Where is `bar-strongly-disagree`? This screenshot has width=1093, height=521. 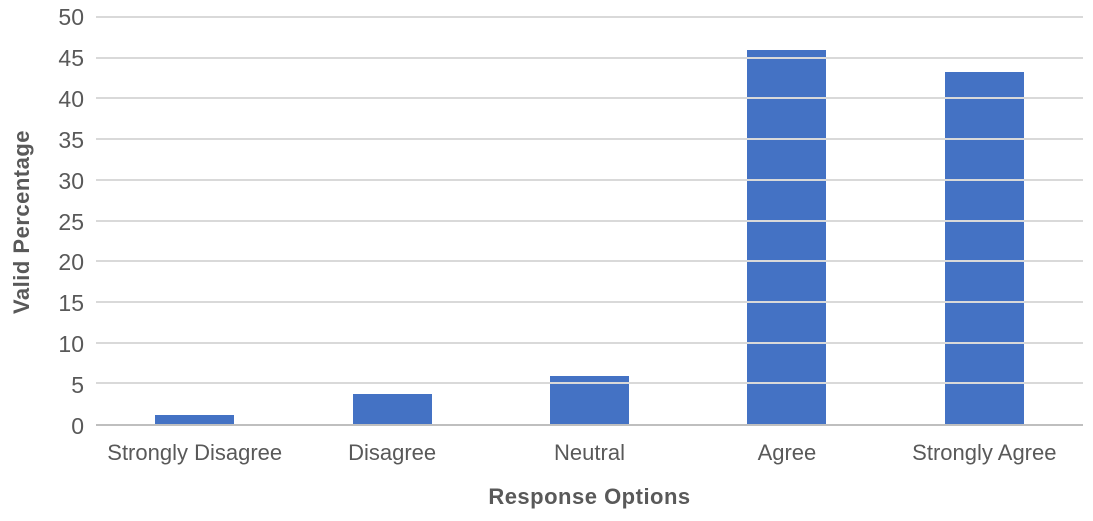
bar-strongly-disagree is located at coordinates (195, 419).